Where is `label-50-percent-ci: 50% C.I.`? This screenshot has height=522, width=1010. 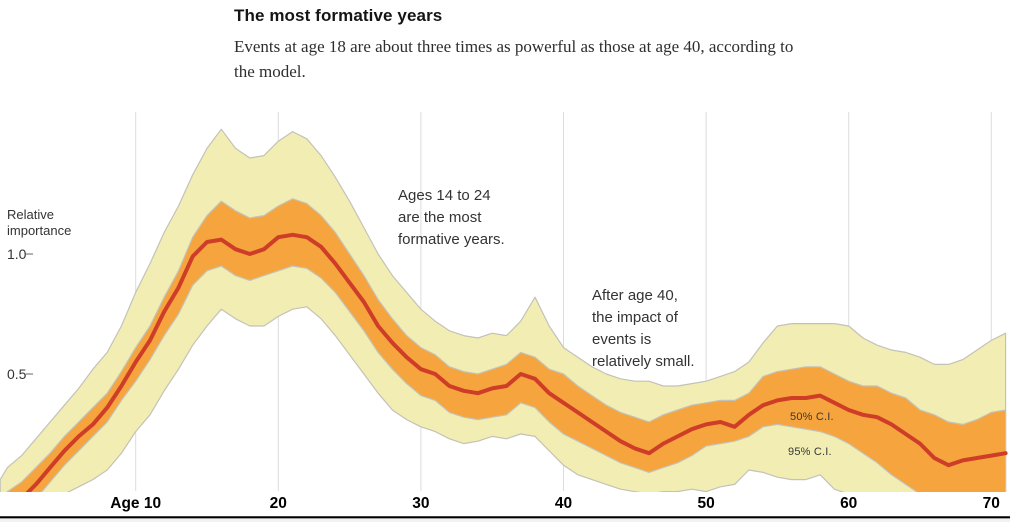
label-50-percent-ci: 50% C.I. is located at coordinates (812, 417).